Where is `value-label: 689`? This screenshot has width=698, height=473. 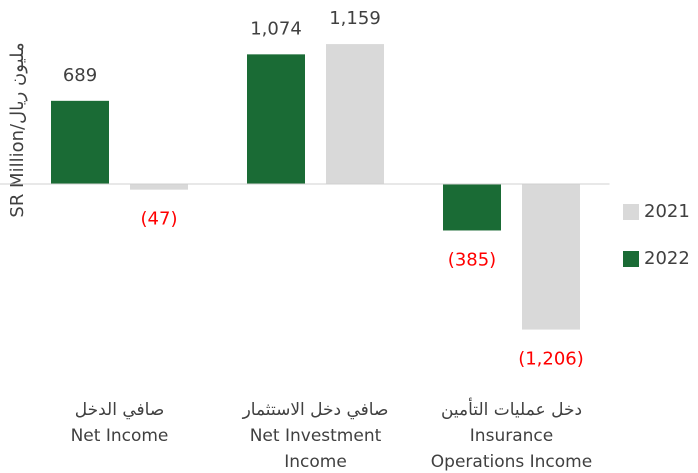 value-label: 689 is located at coordinates (80, 75).